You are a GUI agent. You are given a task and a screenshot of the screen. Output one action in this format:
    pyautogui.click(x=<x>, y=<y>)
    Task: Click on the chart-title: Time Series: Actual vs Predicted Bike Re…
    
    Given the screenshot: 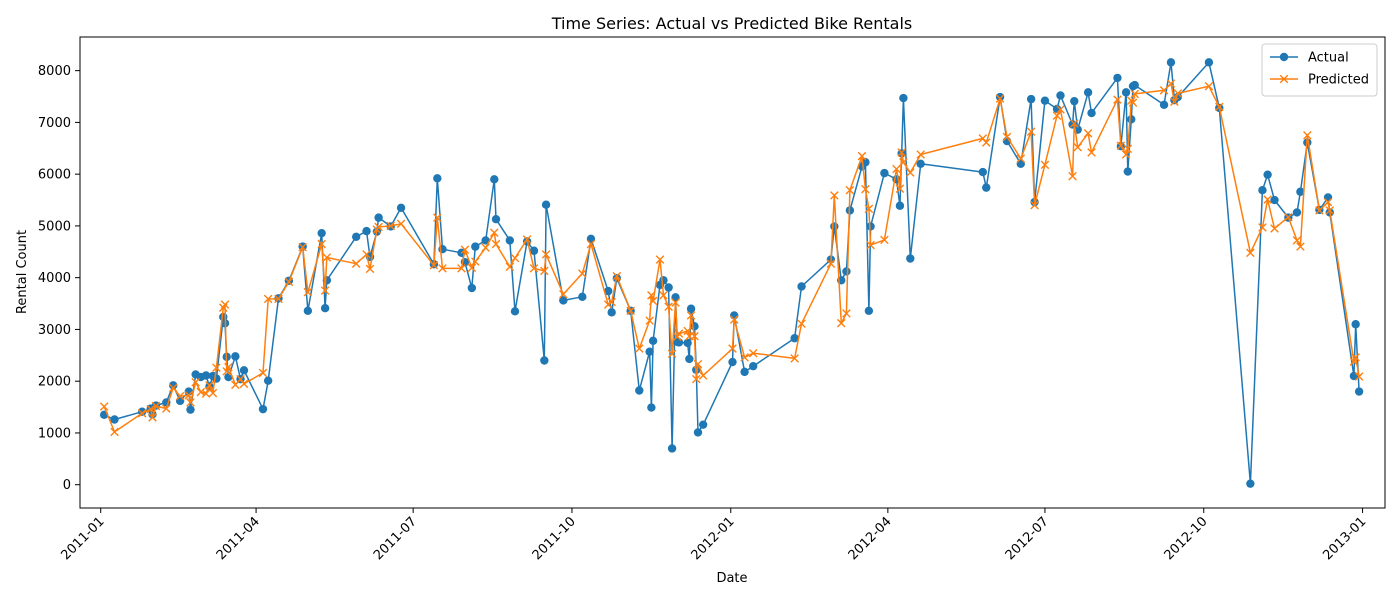 What is the action you would take?
    pyautogui.click(x=732, y=23)
    